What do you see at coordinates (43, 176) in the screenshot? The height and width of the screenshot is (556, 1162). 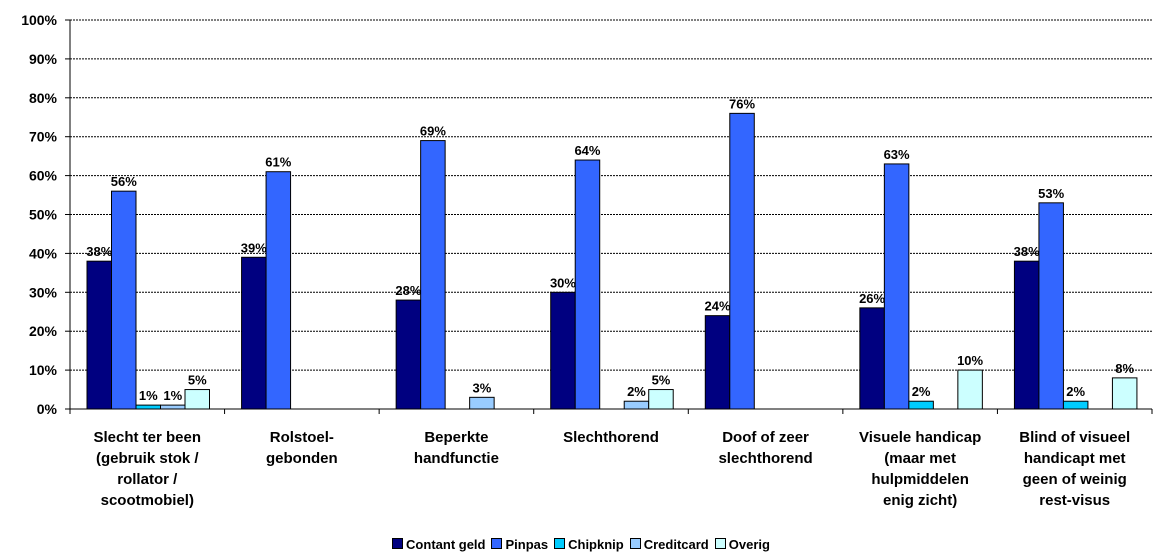 I see `y-tick-label: 60%` at bounding box center [43, 176].